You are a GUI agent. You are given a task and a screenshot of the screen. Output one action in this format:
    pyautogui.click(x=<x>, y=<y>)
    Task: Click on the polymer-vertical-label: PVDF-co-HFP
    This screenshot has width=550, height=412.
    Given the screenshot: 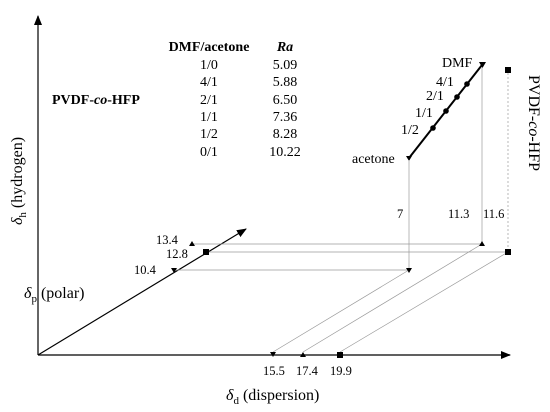 What is the action you would take?
    pyautogui.click(x=533, y=123)
    